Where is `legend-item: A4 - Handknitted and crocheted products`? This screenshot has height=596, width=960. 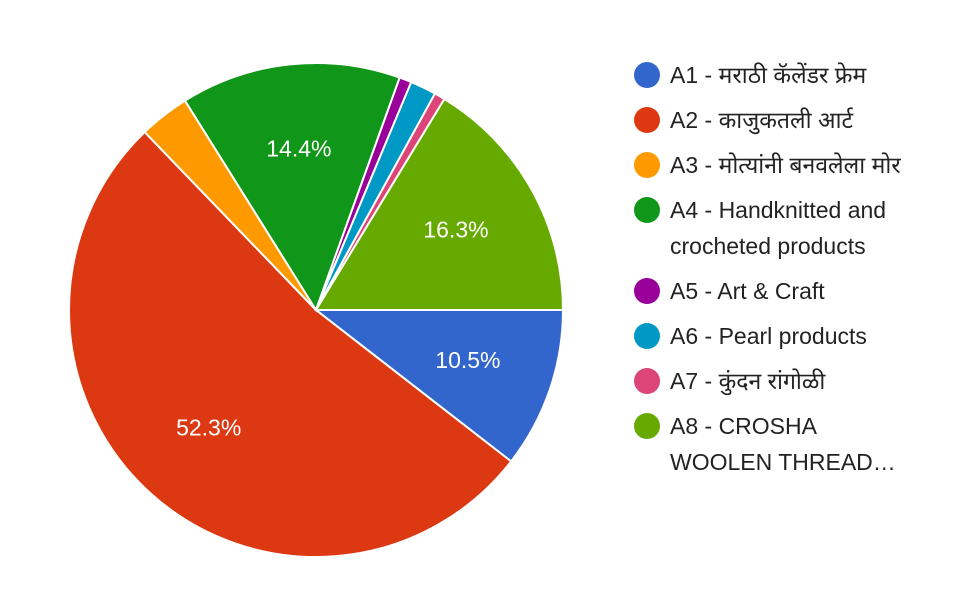
legend-item: A4 - Handknitted and crocheted products is located at coordinates (771, 228).